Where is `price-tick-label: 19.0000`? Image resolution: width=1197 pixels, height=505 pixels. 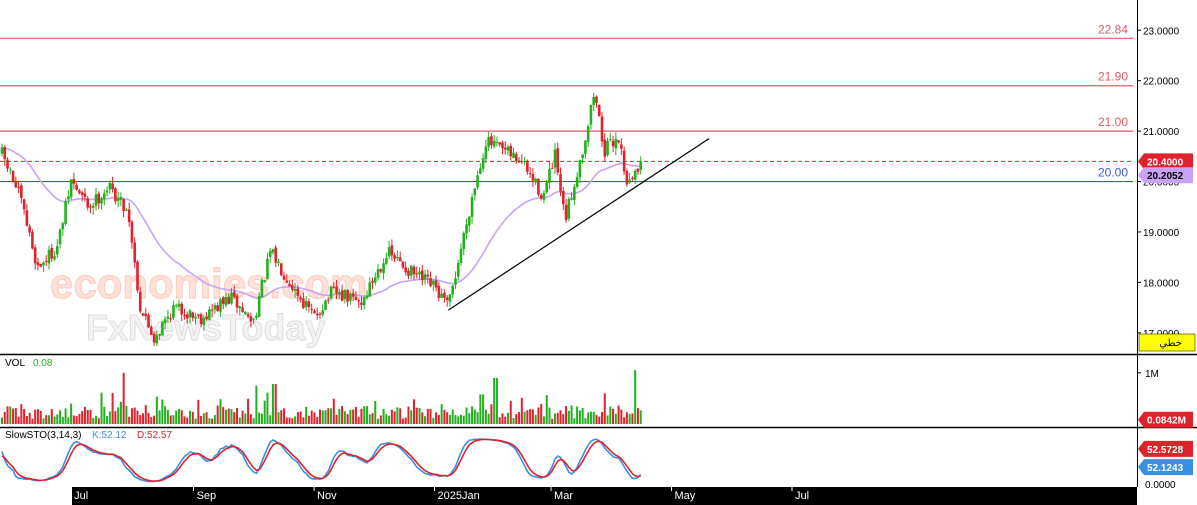
price-tick-label: 19.0000 is located at coordinates (1161, 233).